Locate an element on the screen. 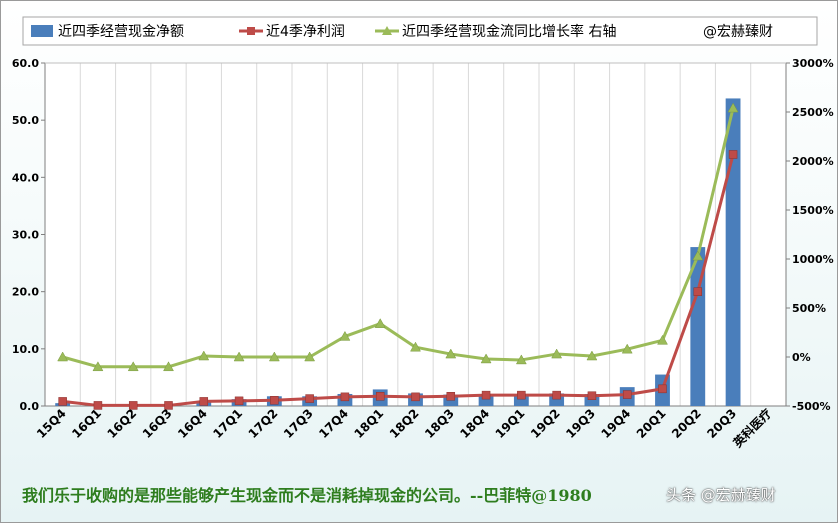 The height and width of the screenshot is (523, 838). x-tick-label: 17Q3 is located at coordinates (298, 423).